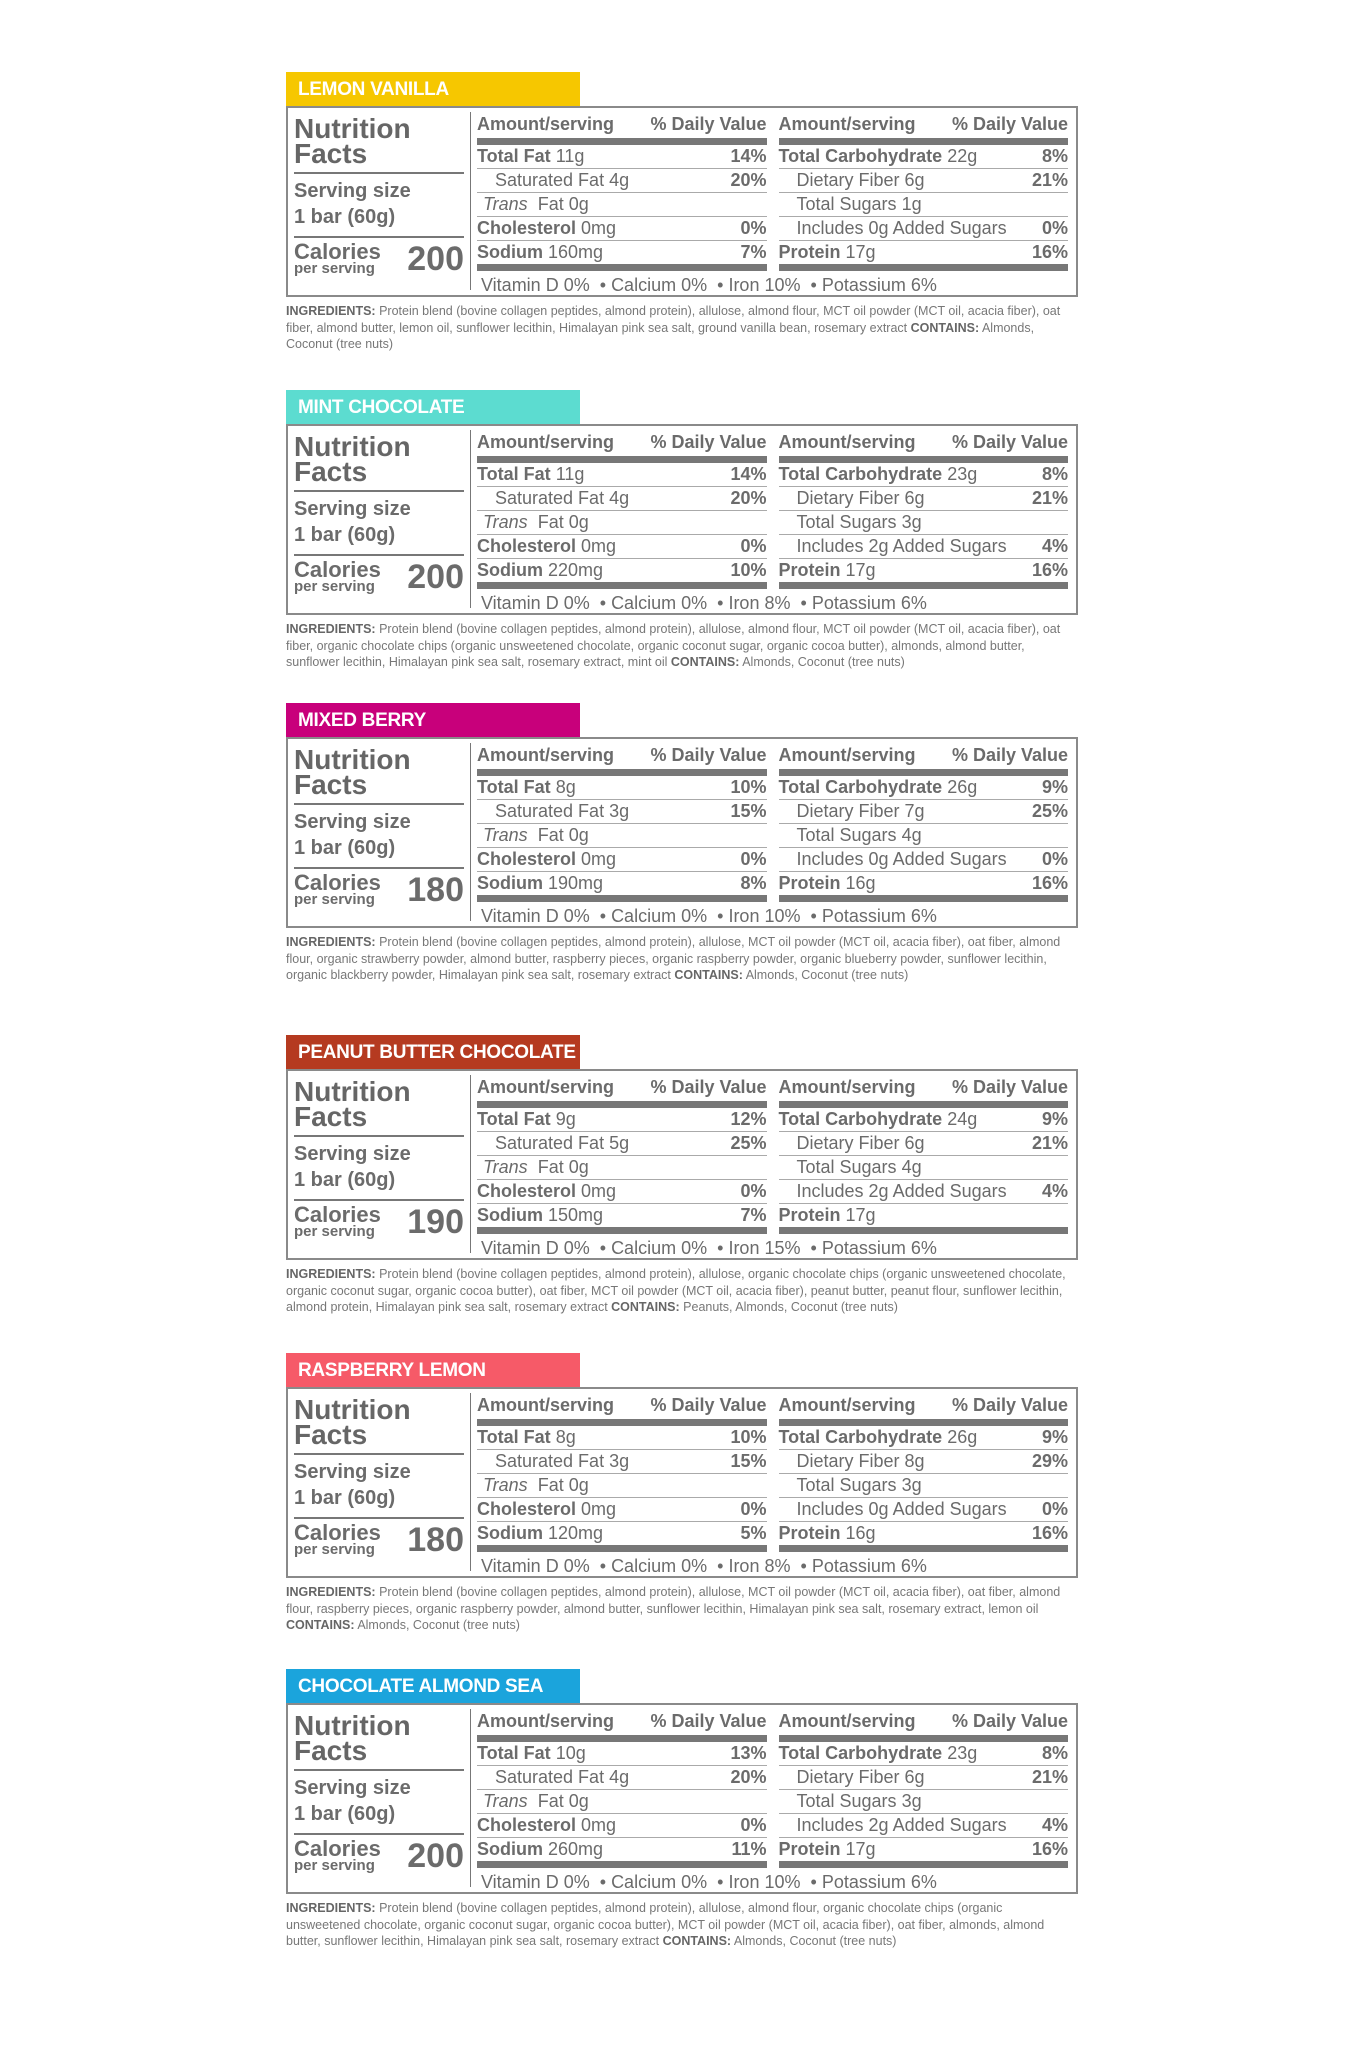  What do you see at coordinates (622, 128) in the screenshot?
I see `column-header: Amount/serving % Daily Value` at bounding box center [622, 128].